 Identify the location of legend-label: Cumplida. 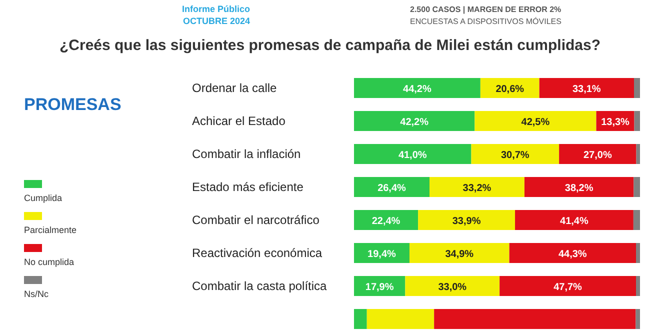
(43, 198).